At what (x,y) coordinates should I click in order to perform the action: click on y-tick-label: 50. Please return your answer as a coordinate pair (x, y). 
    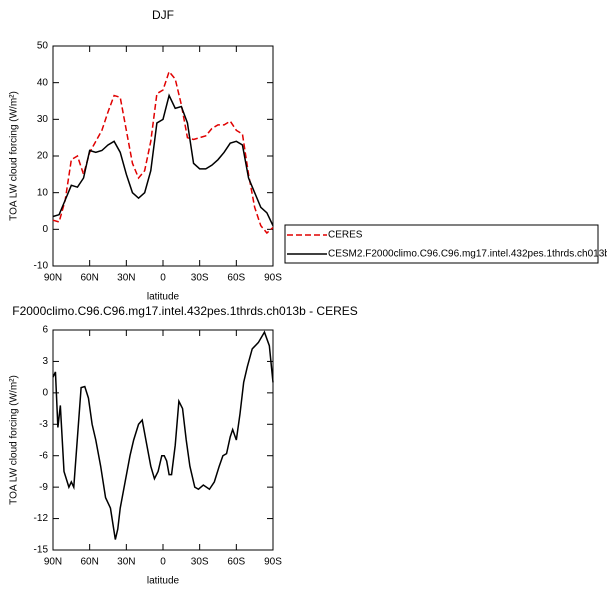
    Looking at the image, I should click on (43, 46).